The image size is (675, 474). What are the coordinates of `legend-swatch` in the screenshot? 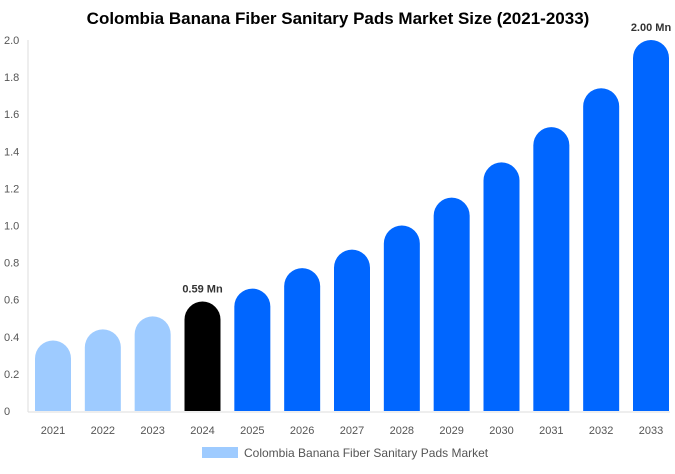 It's located at (220, 452).